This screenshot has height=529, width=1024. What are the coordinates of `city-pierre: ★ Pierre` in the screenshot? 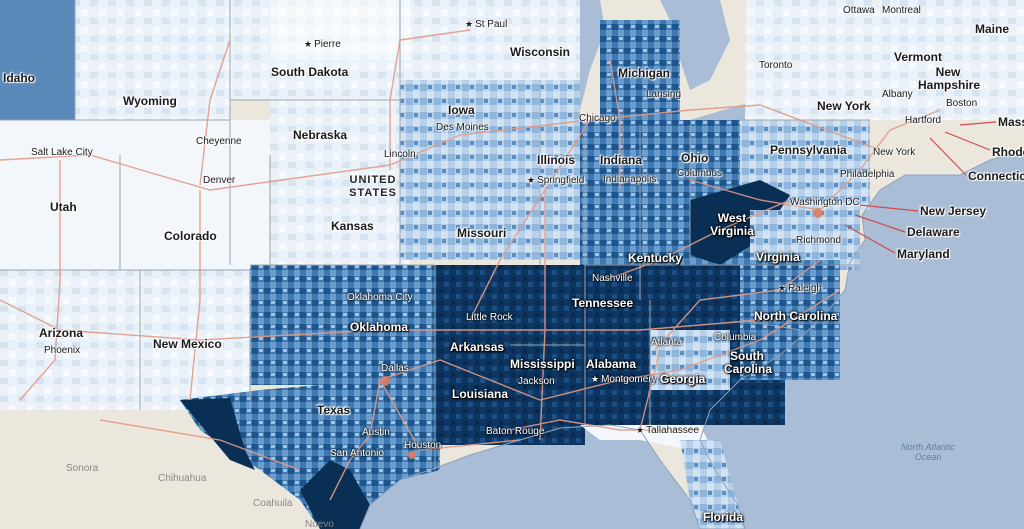 It's located at (322, 44).